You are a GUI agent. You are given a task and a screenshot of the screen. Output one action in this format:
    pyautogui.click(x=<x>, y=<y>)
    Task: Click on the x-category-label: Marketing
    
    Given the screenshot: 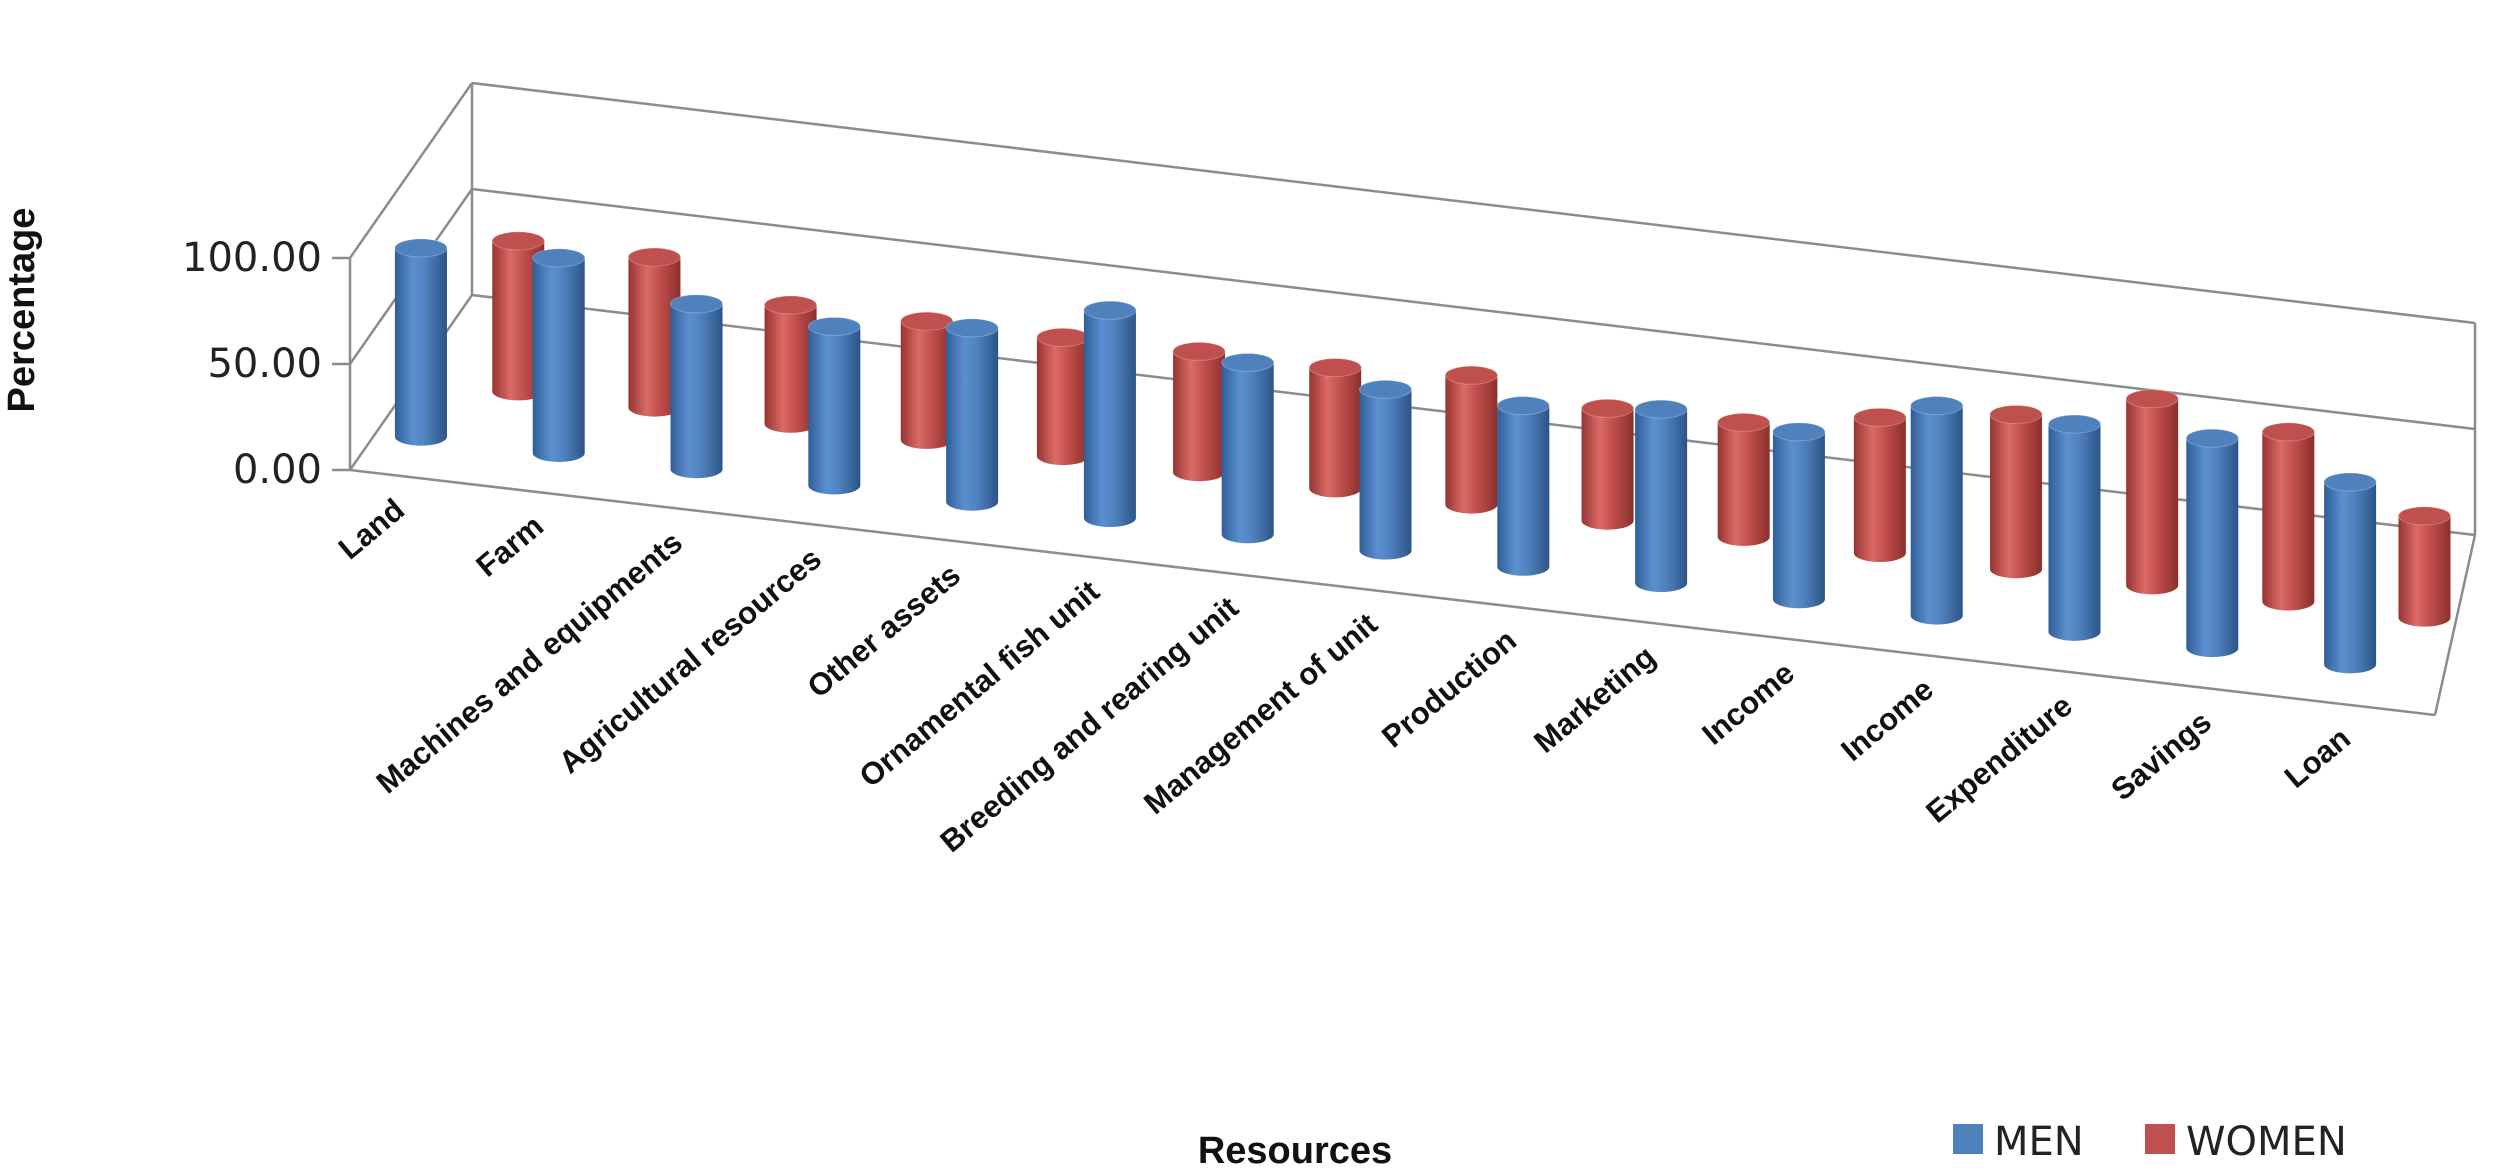 What is the action you would take?
    pyautogui.click(x=1594, y=699)
    